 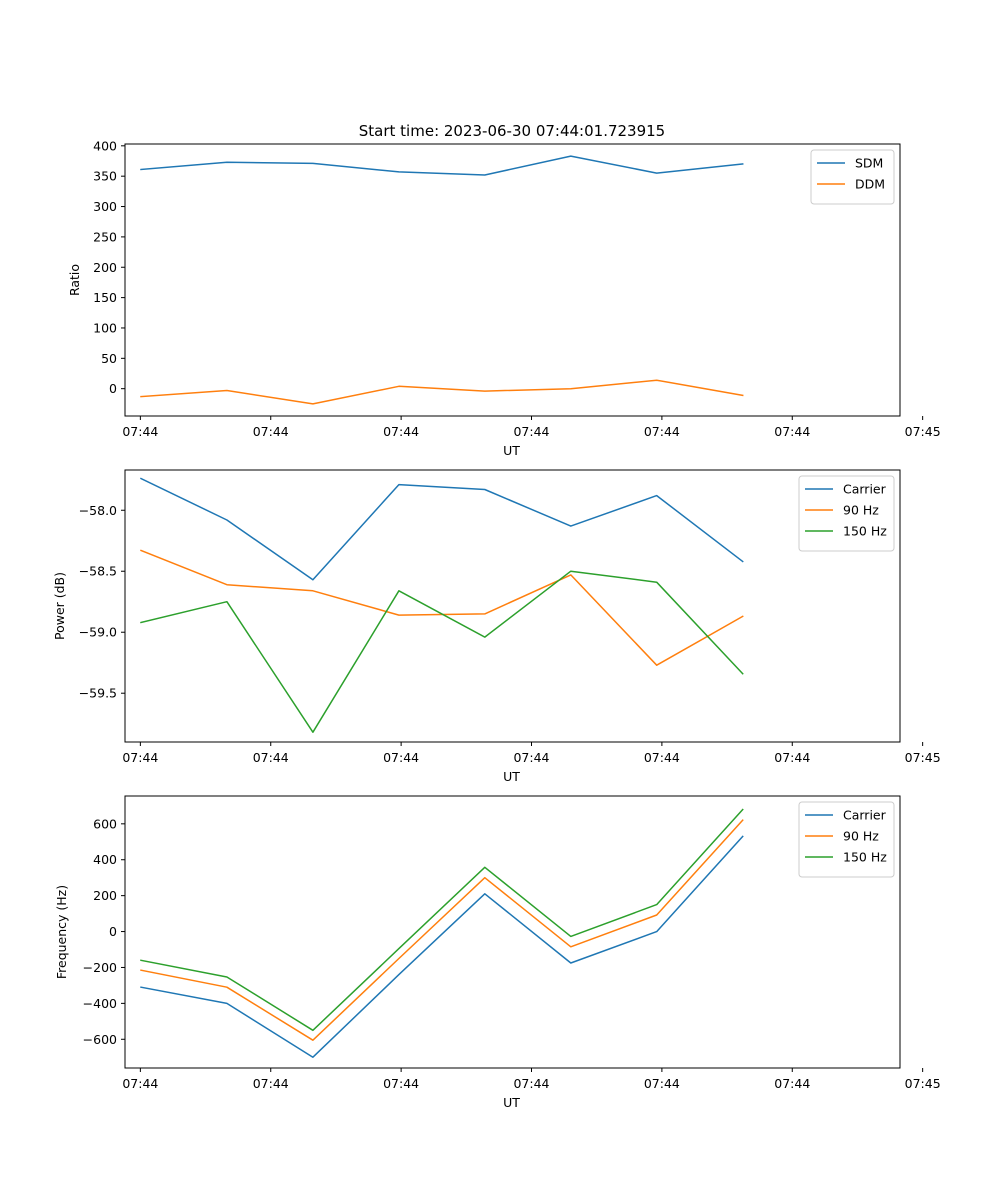 What do you see at coordinates (100, 1039) in the screenshot?
I see `y-tick-label: −600` at bounding box center [100, 1039].